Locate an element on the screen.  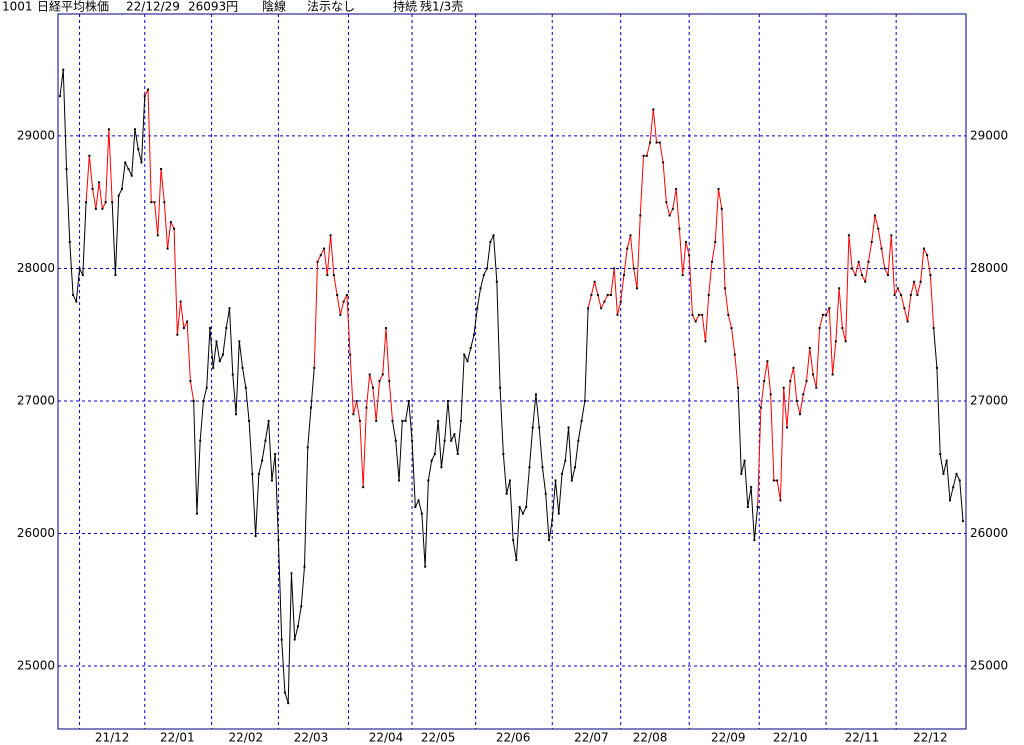
x-tick-label: 22/03 is located at coordinates (311, 738).